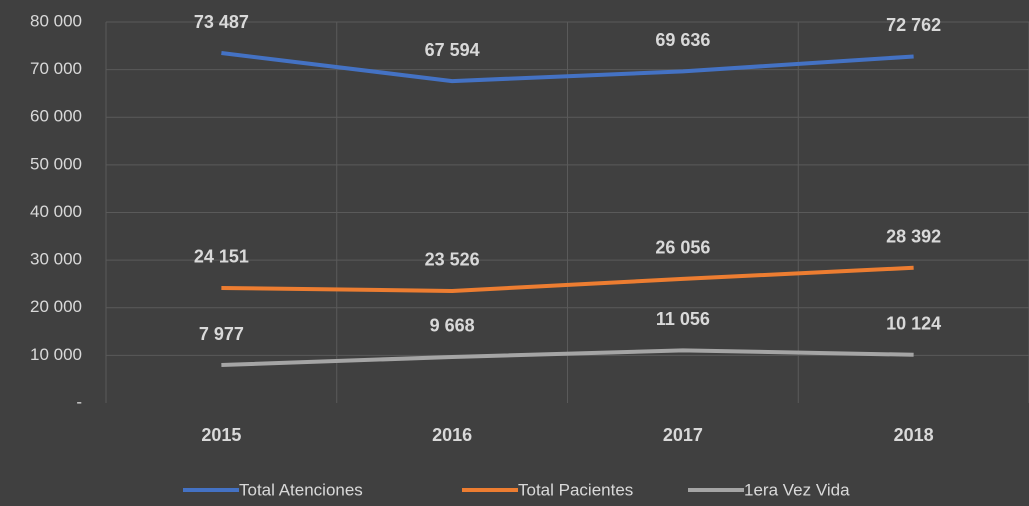 Image resolution: width=1029 pixels, height=506 pixels. I want to click on data-label: 28 392, so click(913, 237).